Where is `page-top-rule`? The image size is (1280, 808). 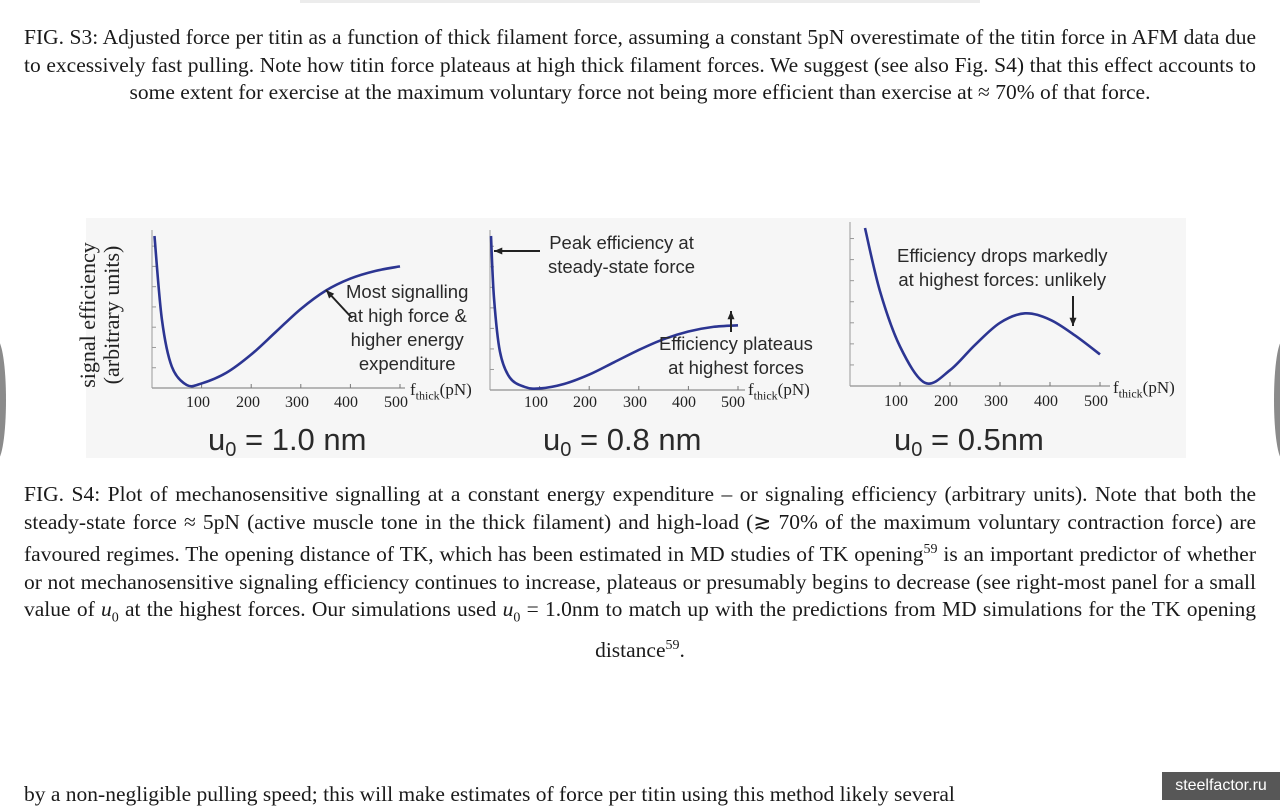
page-top-rule is located at coordinates (640, 1).